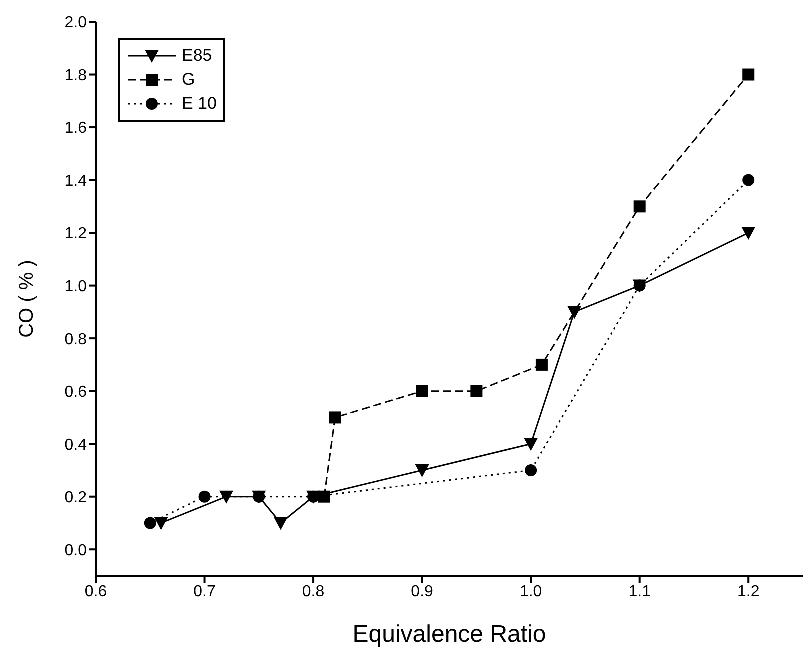 This screenshot has height=665, width=803. Describe the element at coordinates (76, 339) in the screenshot. I see `y-tick-label: 0.8` at that location.